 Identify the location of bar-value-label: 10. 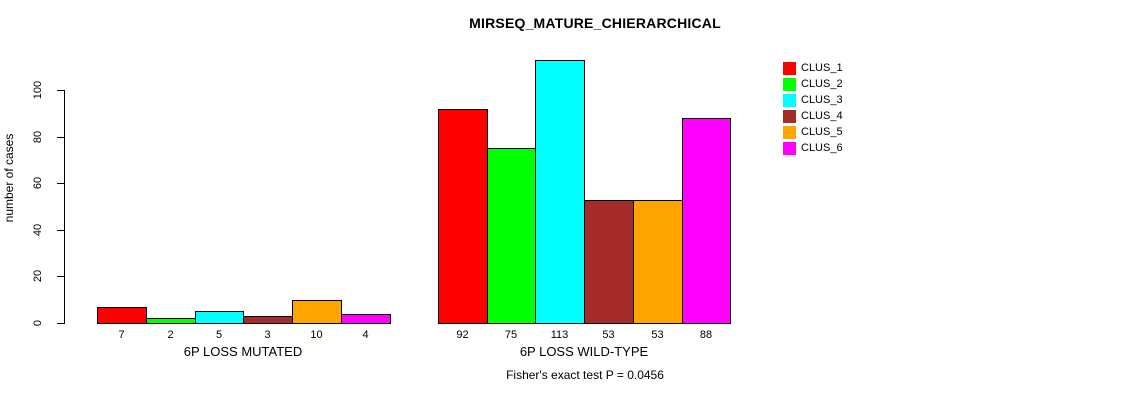
(316, 335).